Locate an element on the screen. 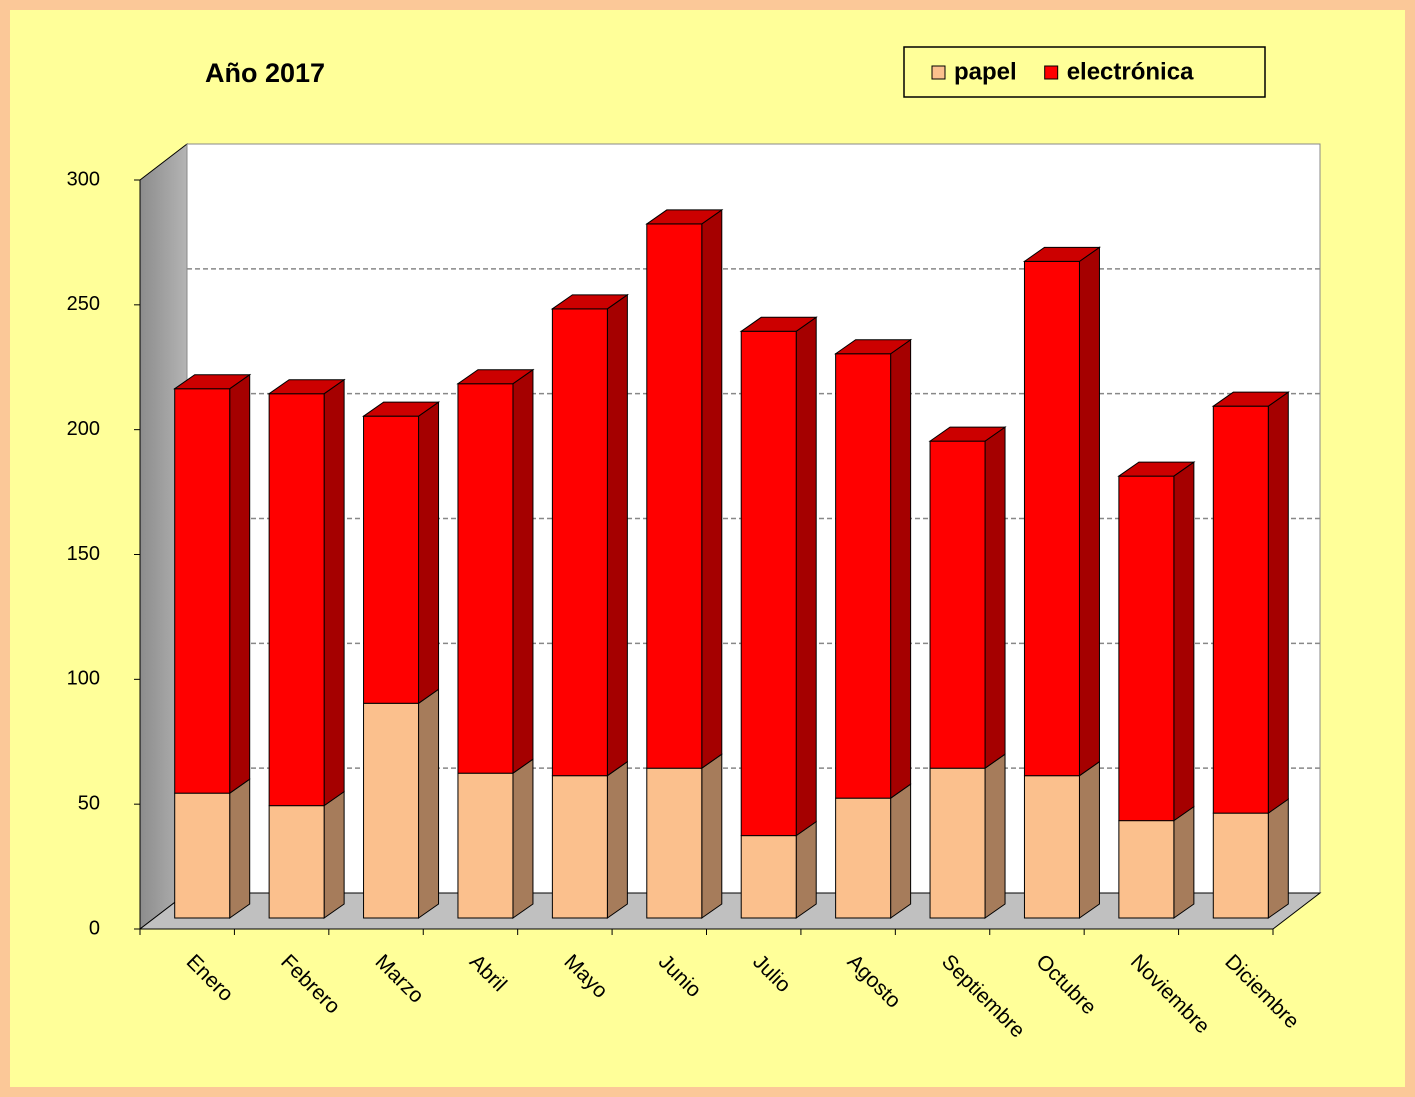 The image size is (1415, 1097). y-tick-label: 200 is located at coordinates (83, 429).